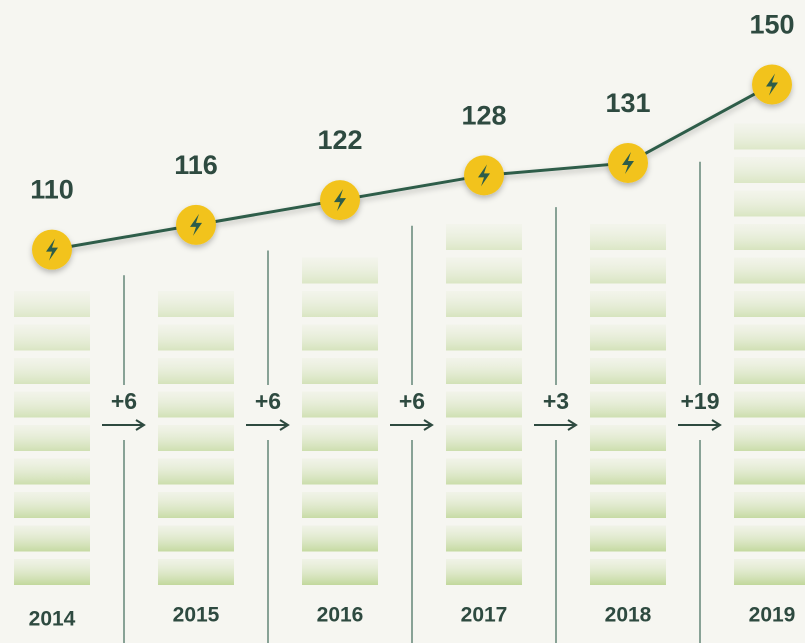 The image size is (805, 643). Describe the element at coordinates (196, 165) in the screenshot. I see `value-label: 116` at that location.